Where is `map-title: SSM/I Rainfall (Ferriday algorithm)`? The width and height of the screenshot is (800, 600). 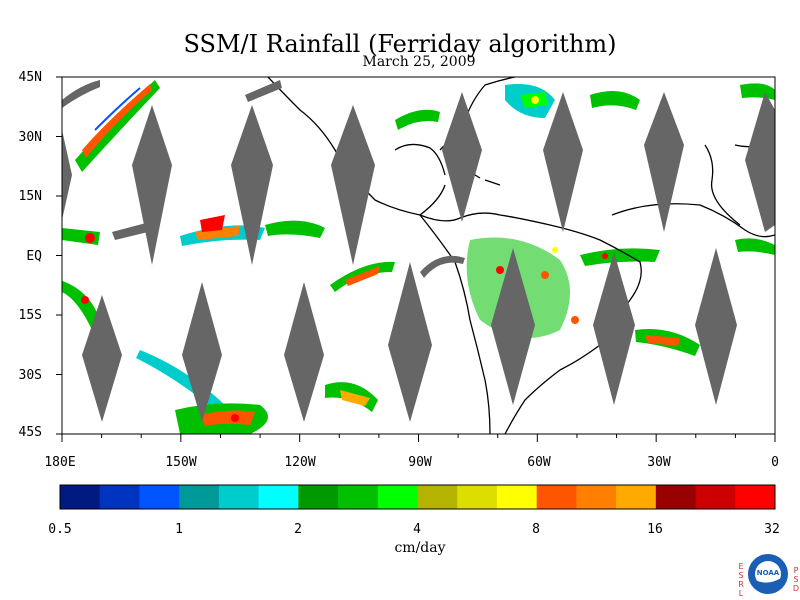 map-title: SSM/I Rainfall (Ferriday algorithm) is located at coordinates (400, 44).